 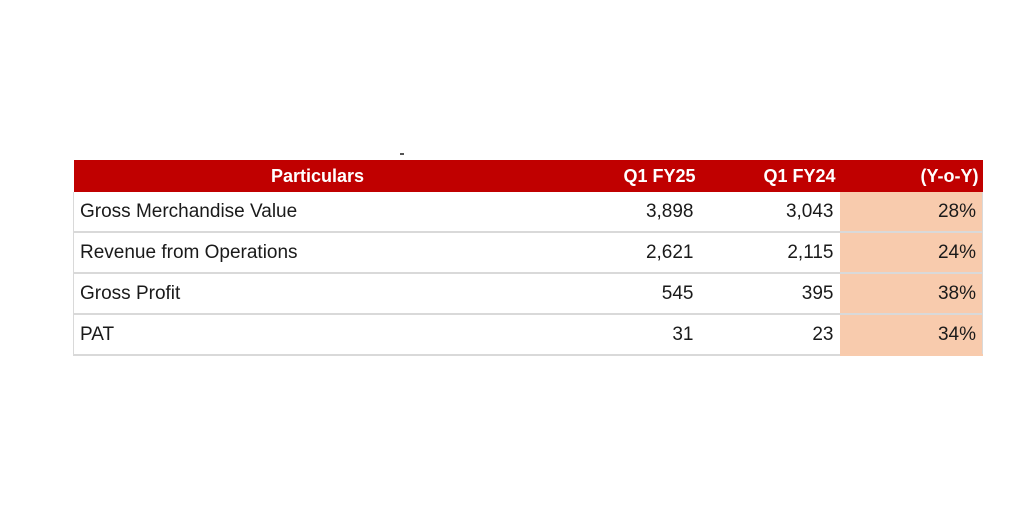 What do you see at coordinates (769, 253) in the screenshot?
I see `cell-q1-fy24: 2,115` at bounding box center [769, 253].